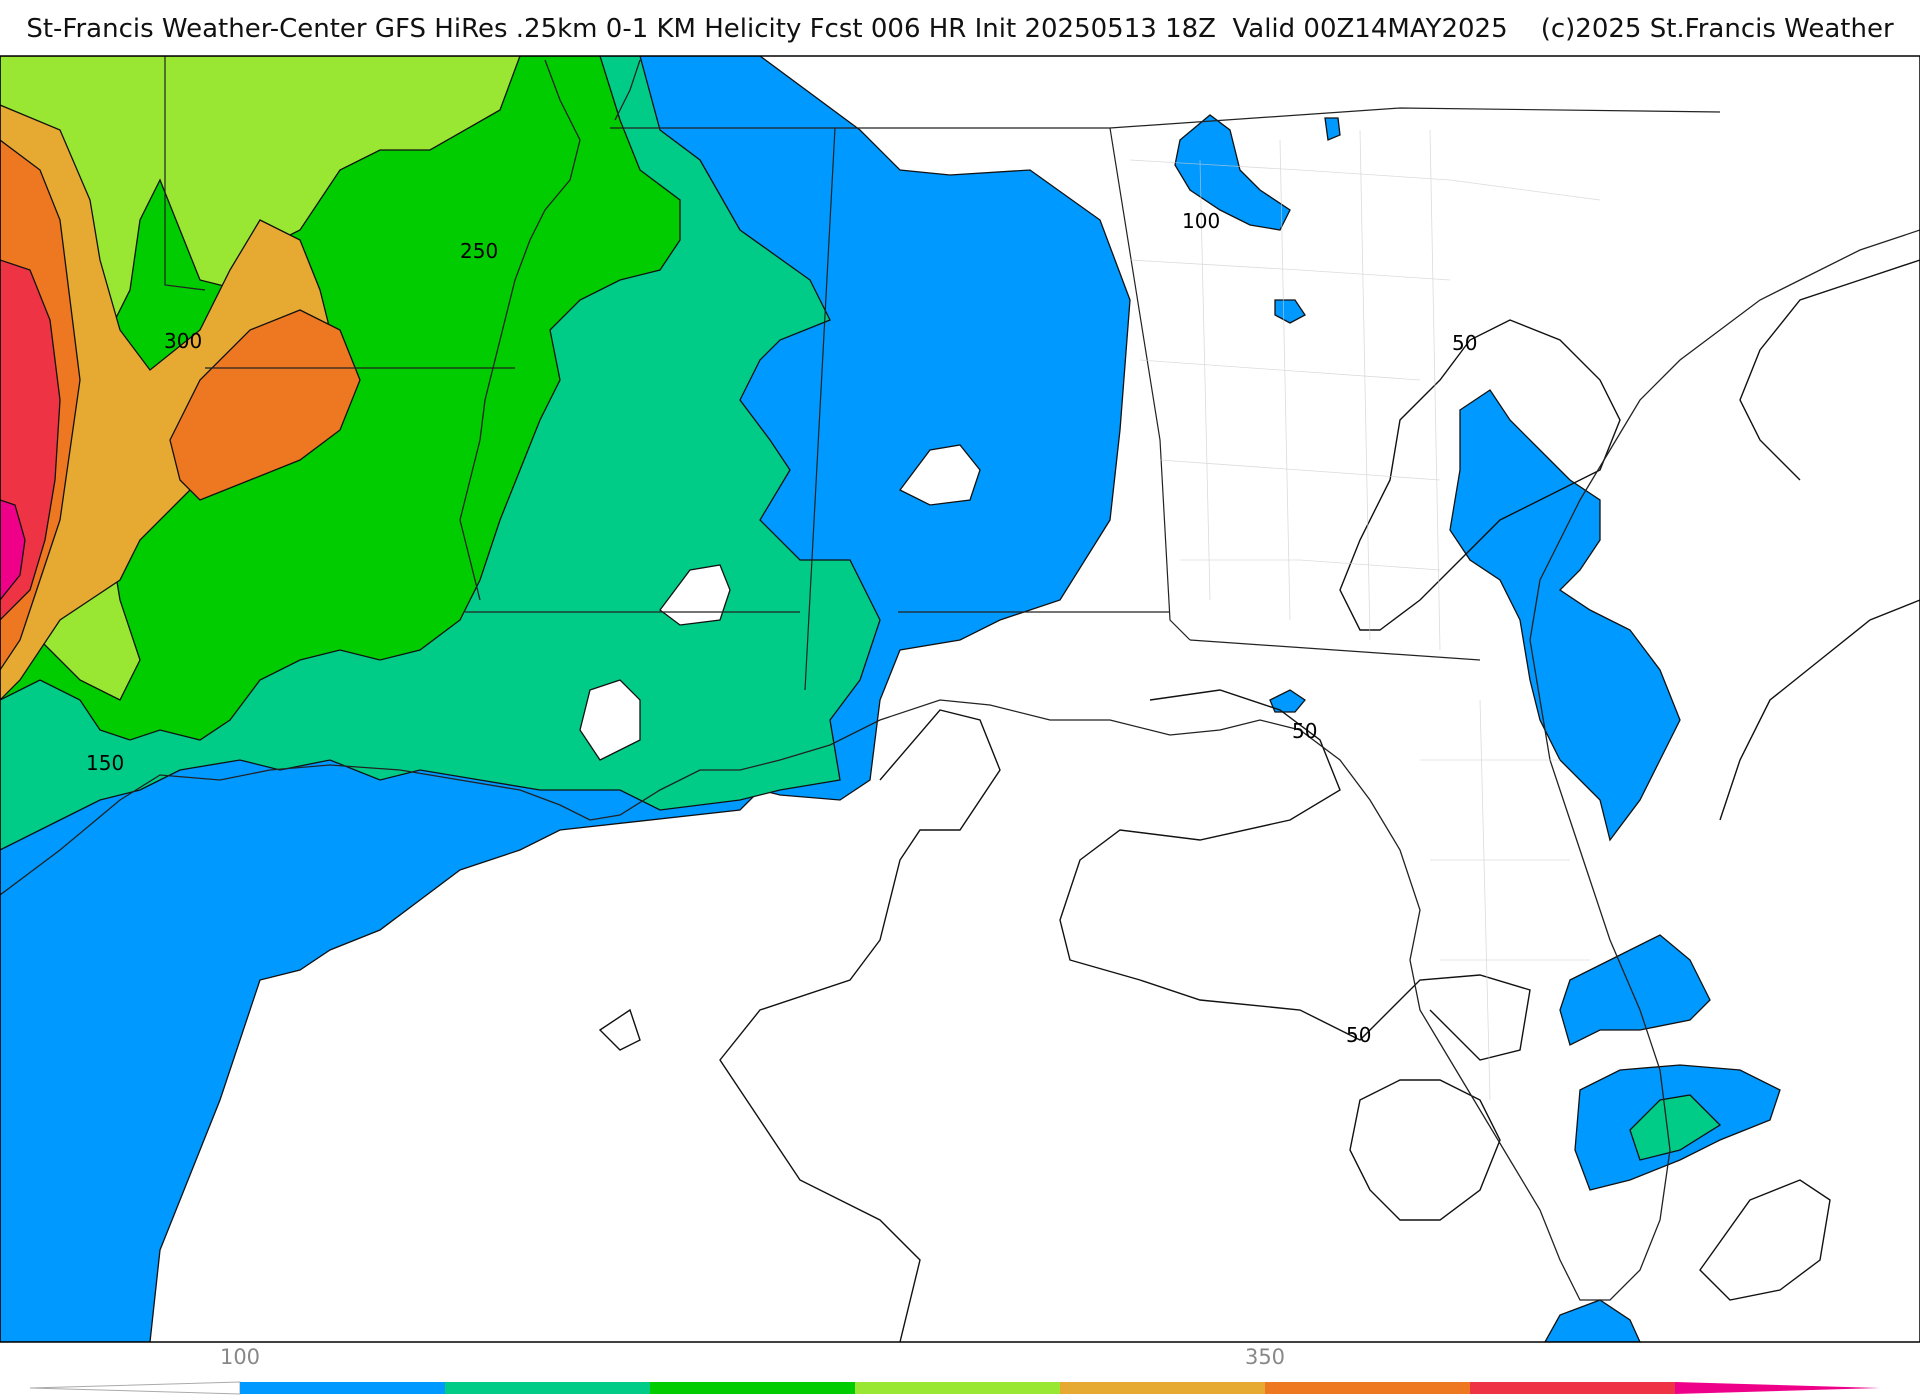 This screenshot has height=1400, width=1920. Describe the element at coordinates (479, 251) in the screenshot. I see `contour-label: 250` at that location.